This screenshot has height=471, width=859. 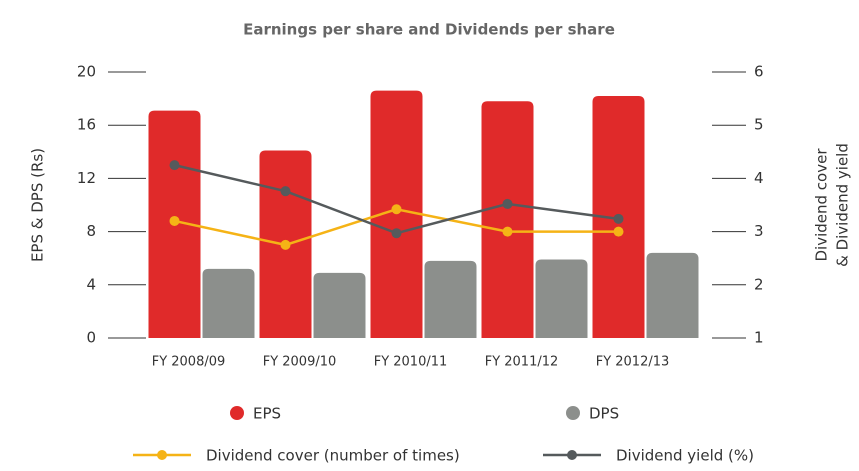 What do you see at coordinates (189, 362) in the screenshot?
I see `x-tick-label: FY 2008/09` at bounding box center [189, 362].